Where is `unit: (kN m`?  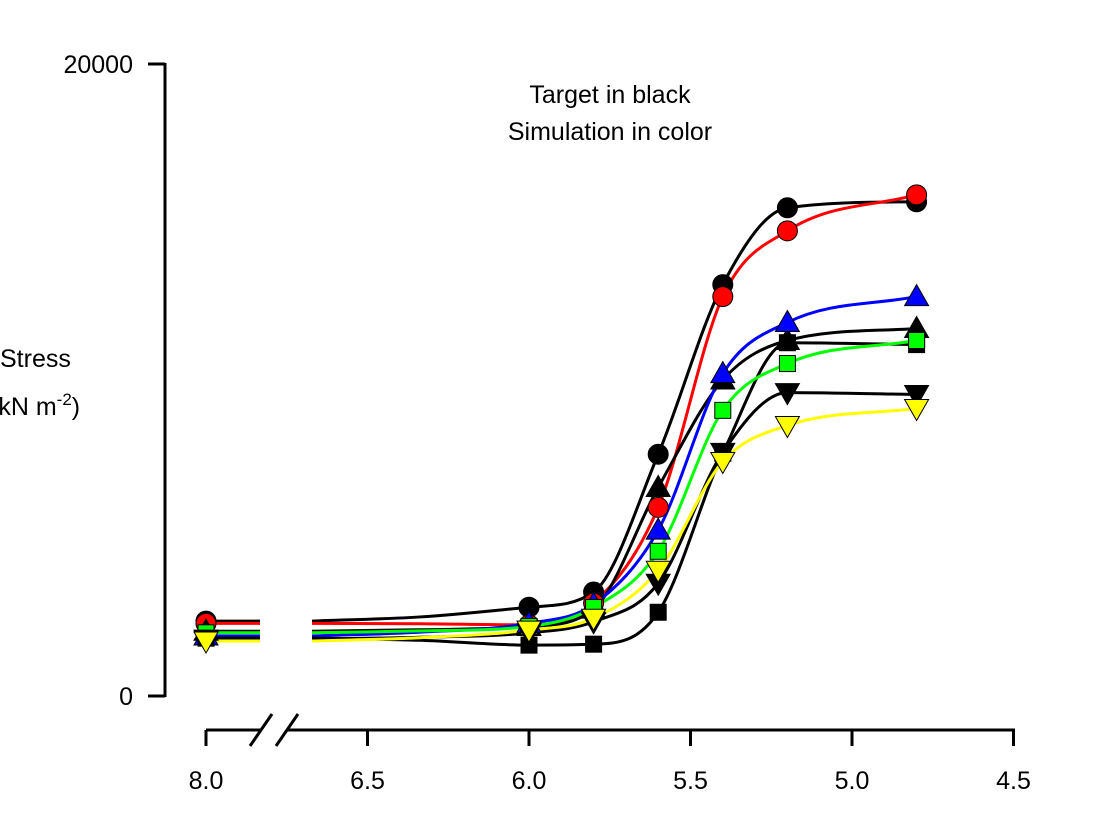 unit: (kN m is located at coordinates (28, 407).